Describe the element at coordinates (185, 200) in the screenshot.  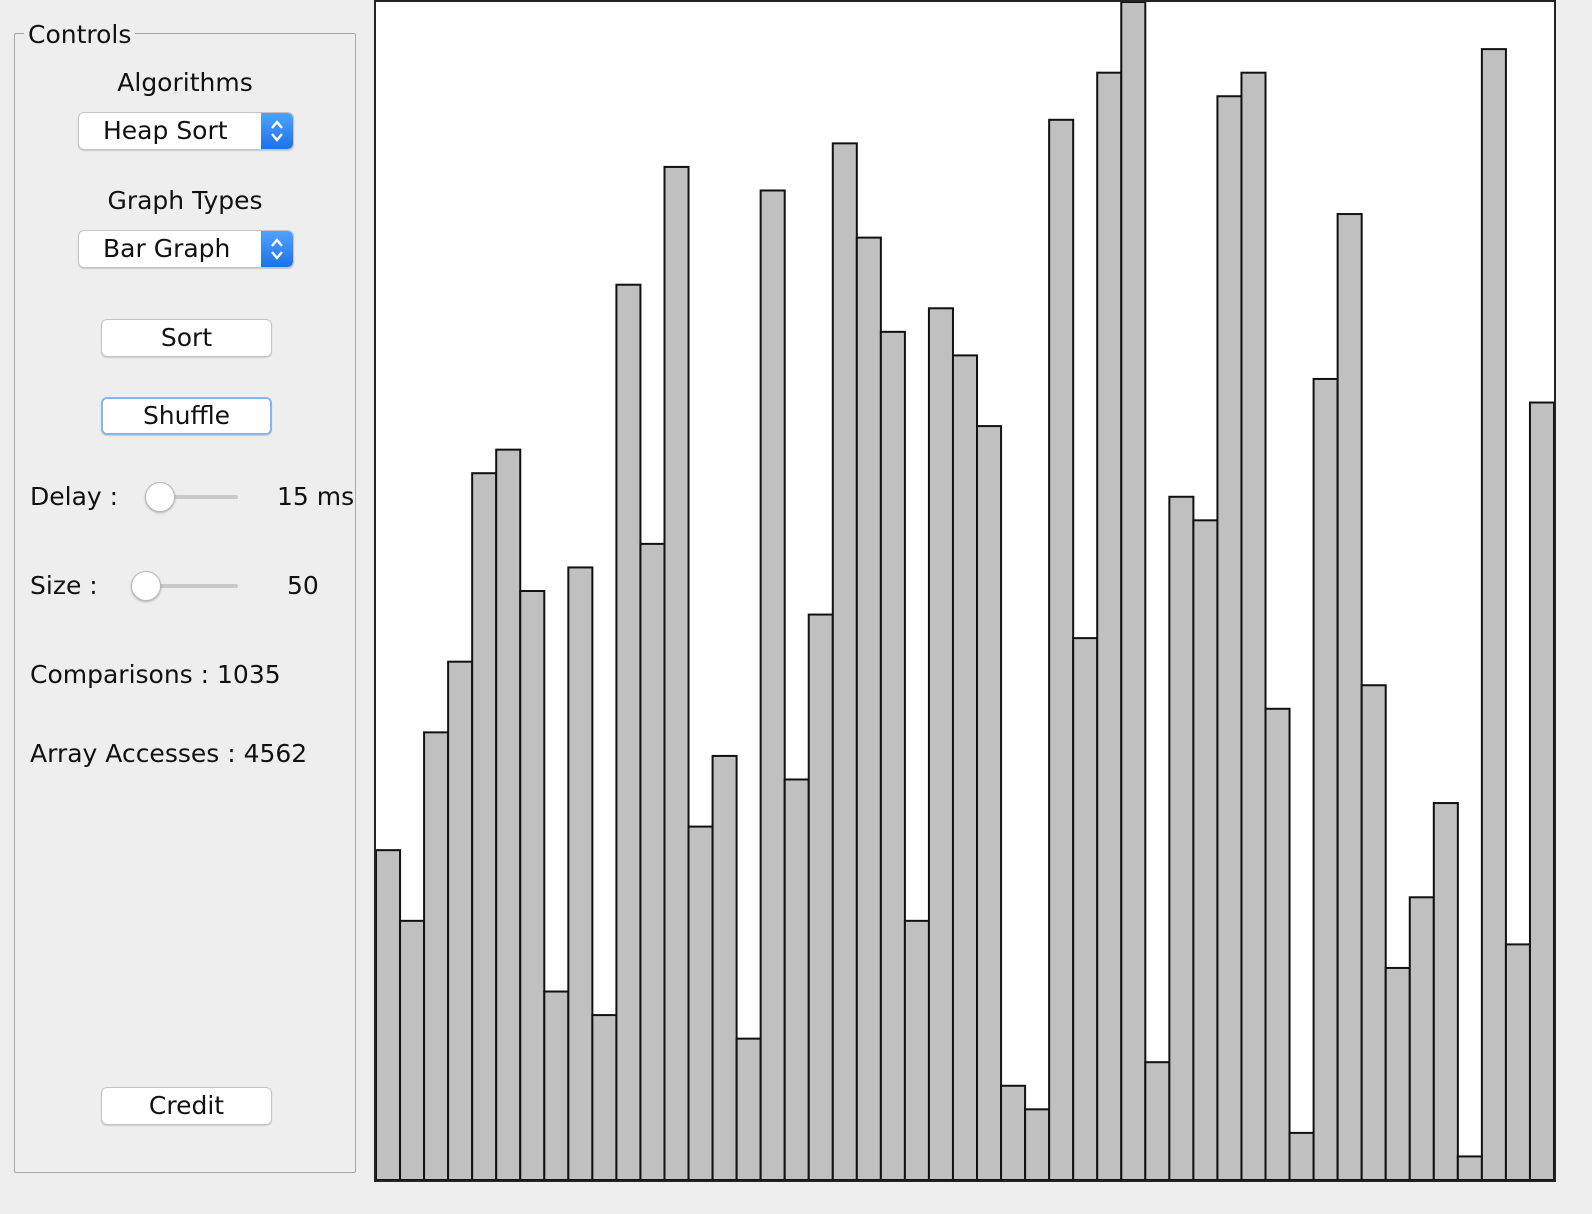
I see `graph-types-label: Graph Types` at that location.